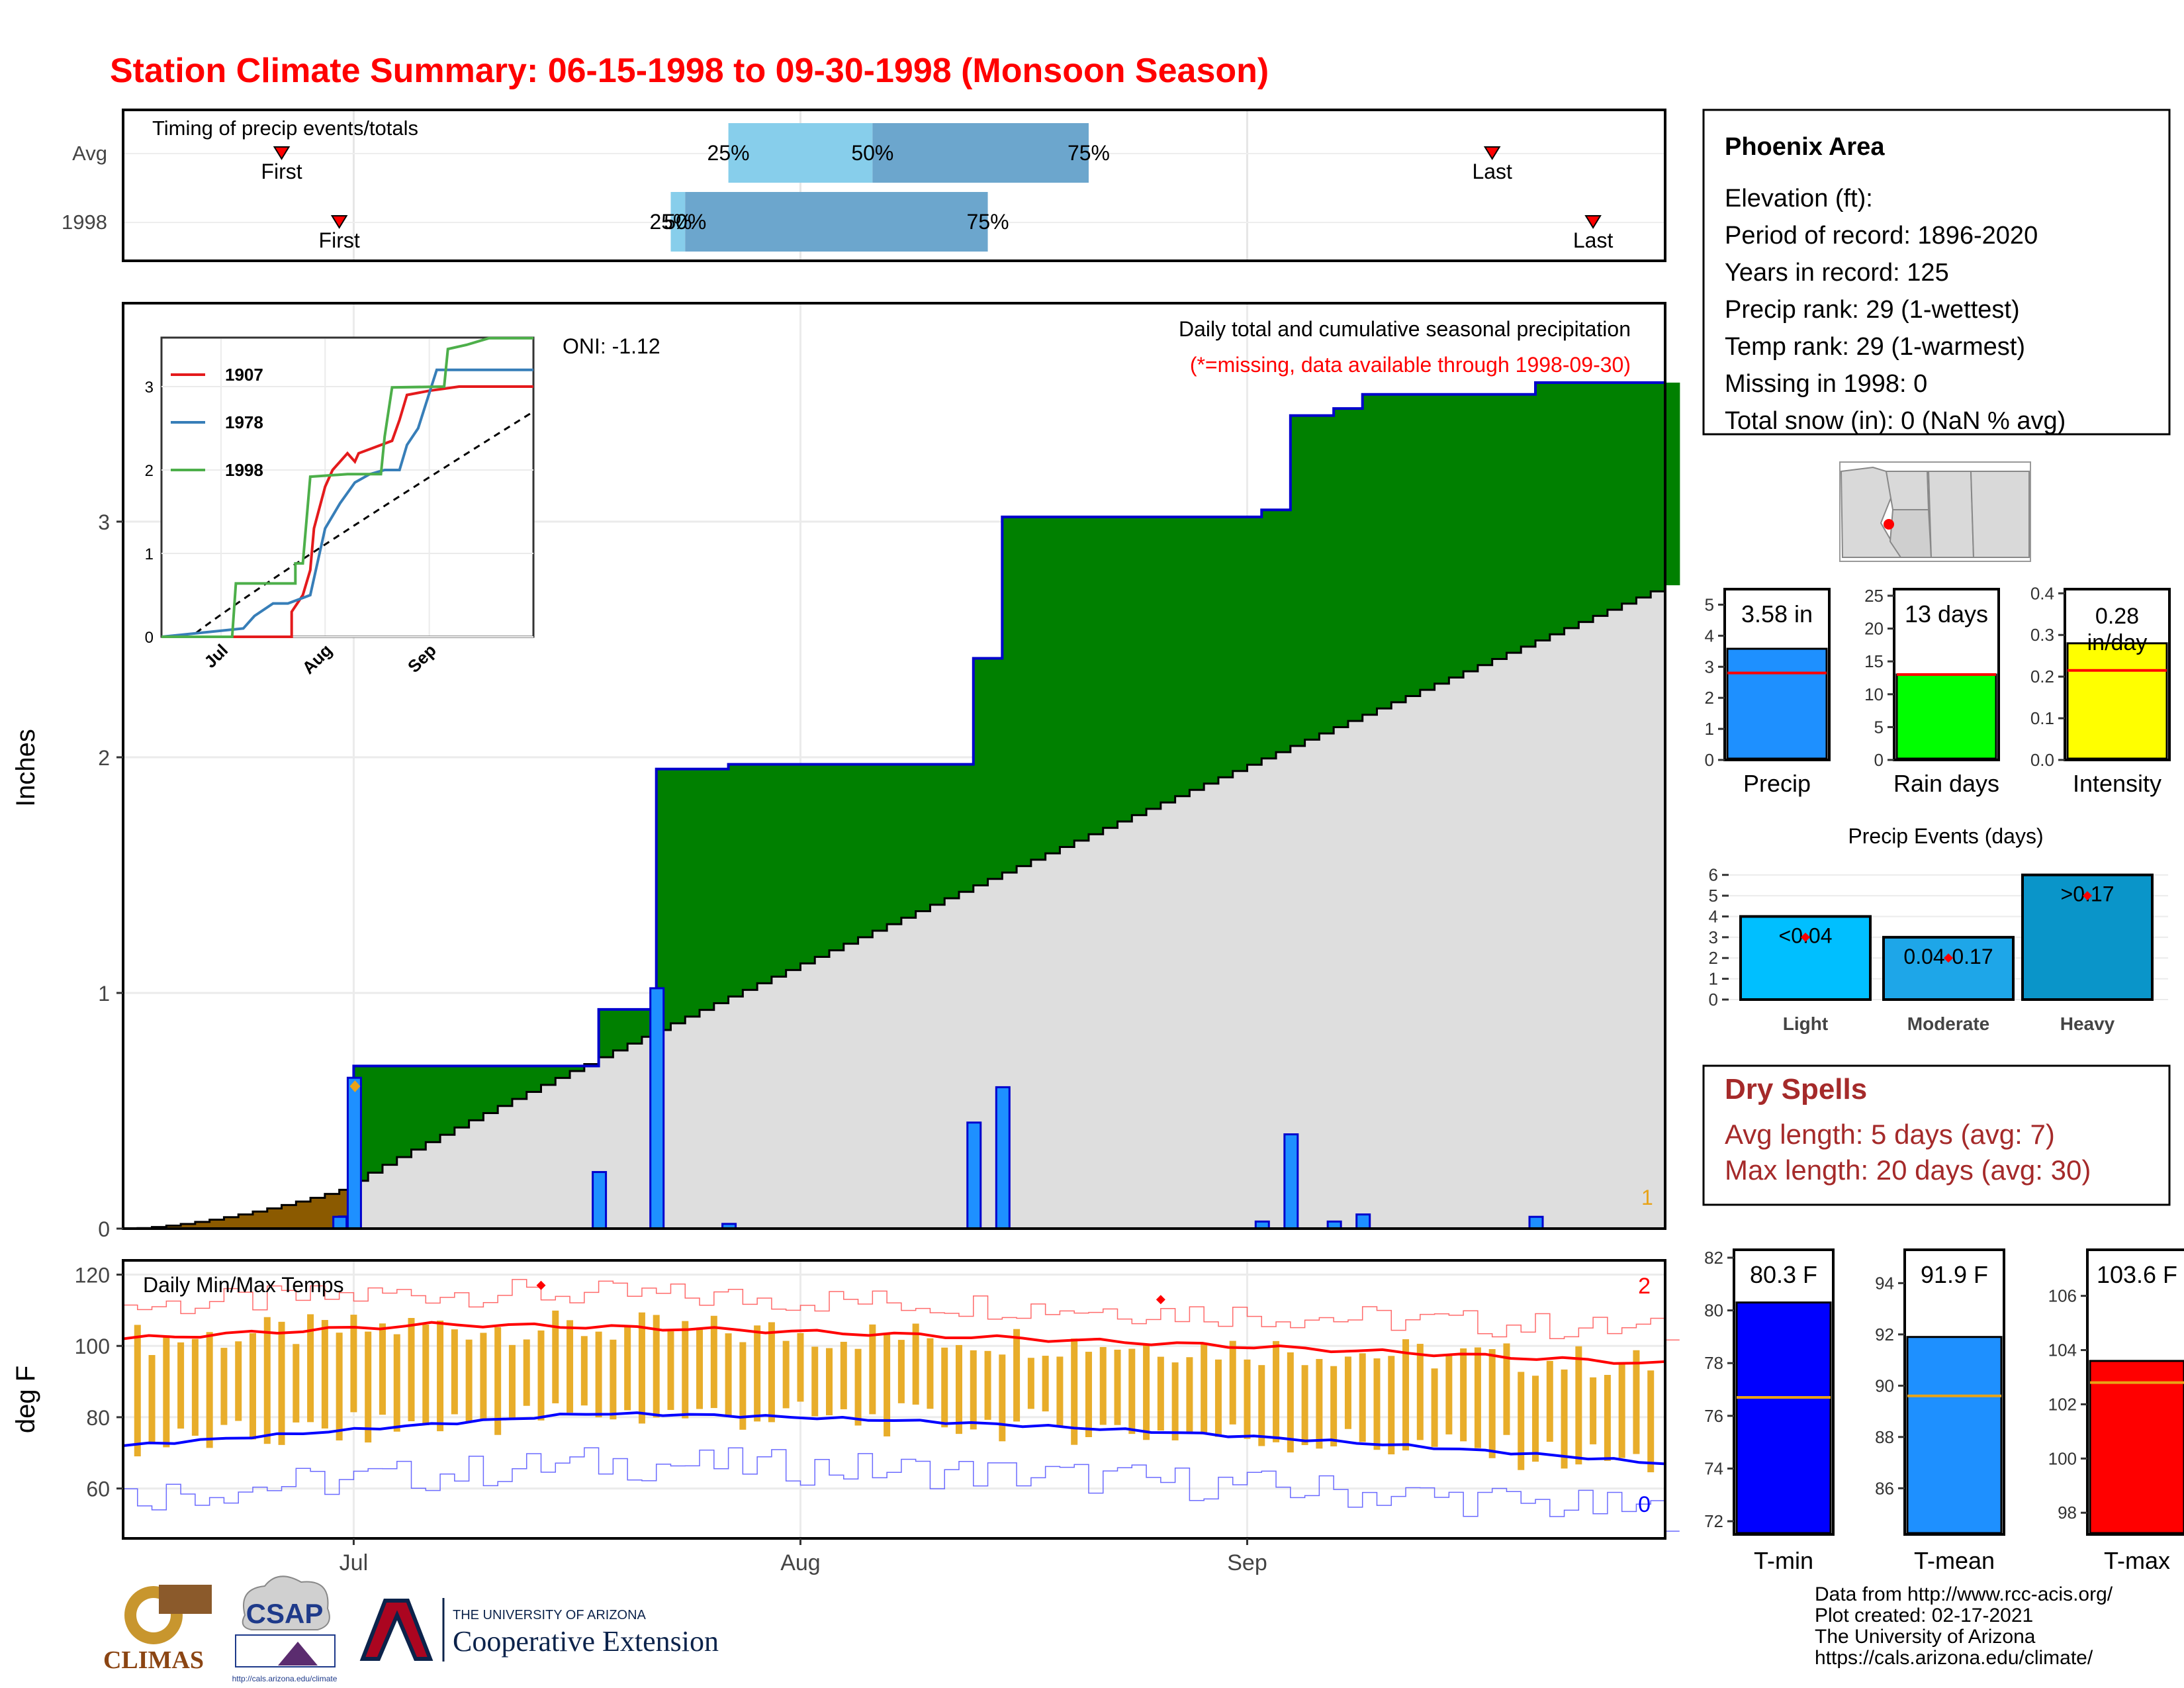 Image resolution: width=2184 pixels, height=1688 pixels. I want to click on temp-t-min-tick-label: 82, so click(1713, 1258).